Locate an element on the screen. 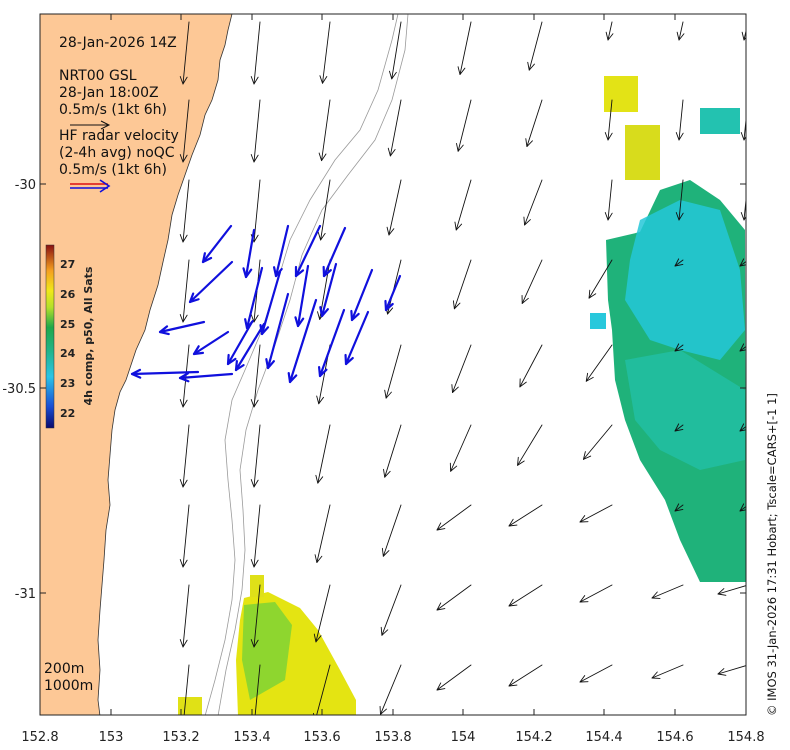 The width and height of the screenshot is (790, 750). model-legend-name: NRT00 GSL is located at coordinates (98, 76).